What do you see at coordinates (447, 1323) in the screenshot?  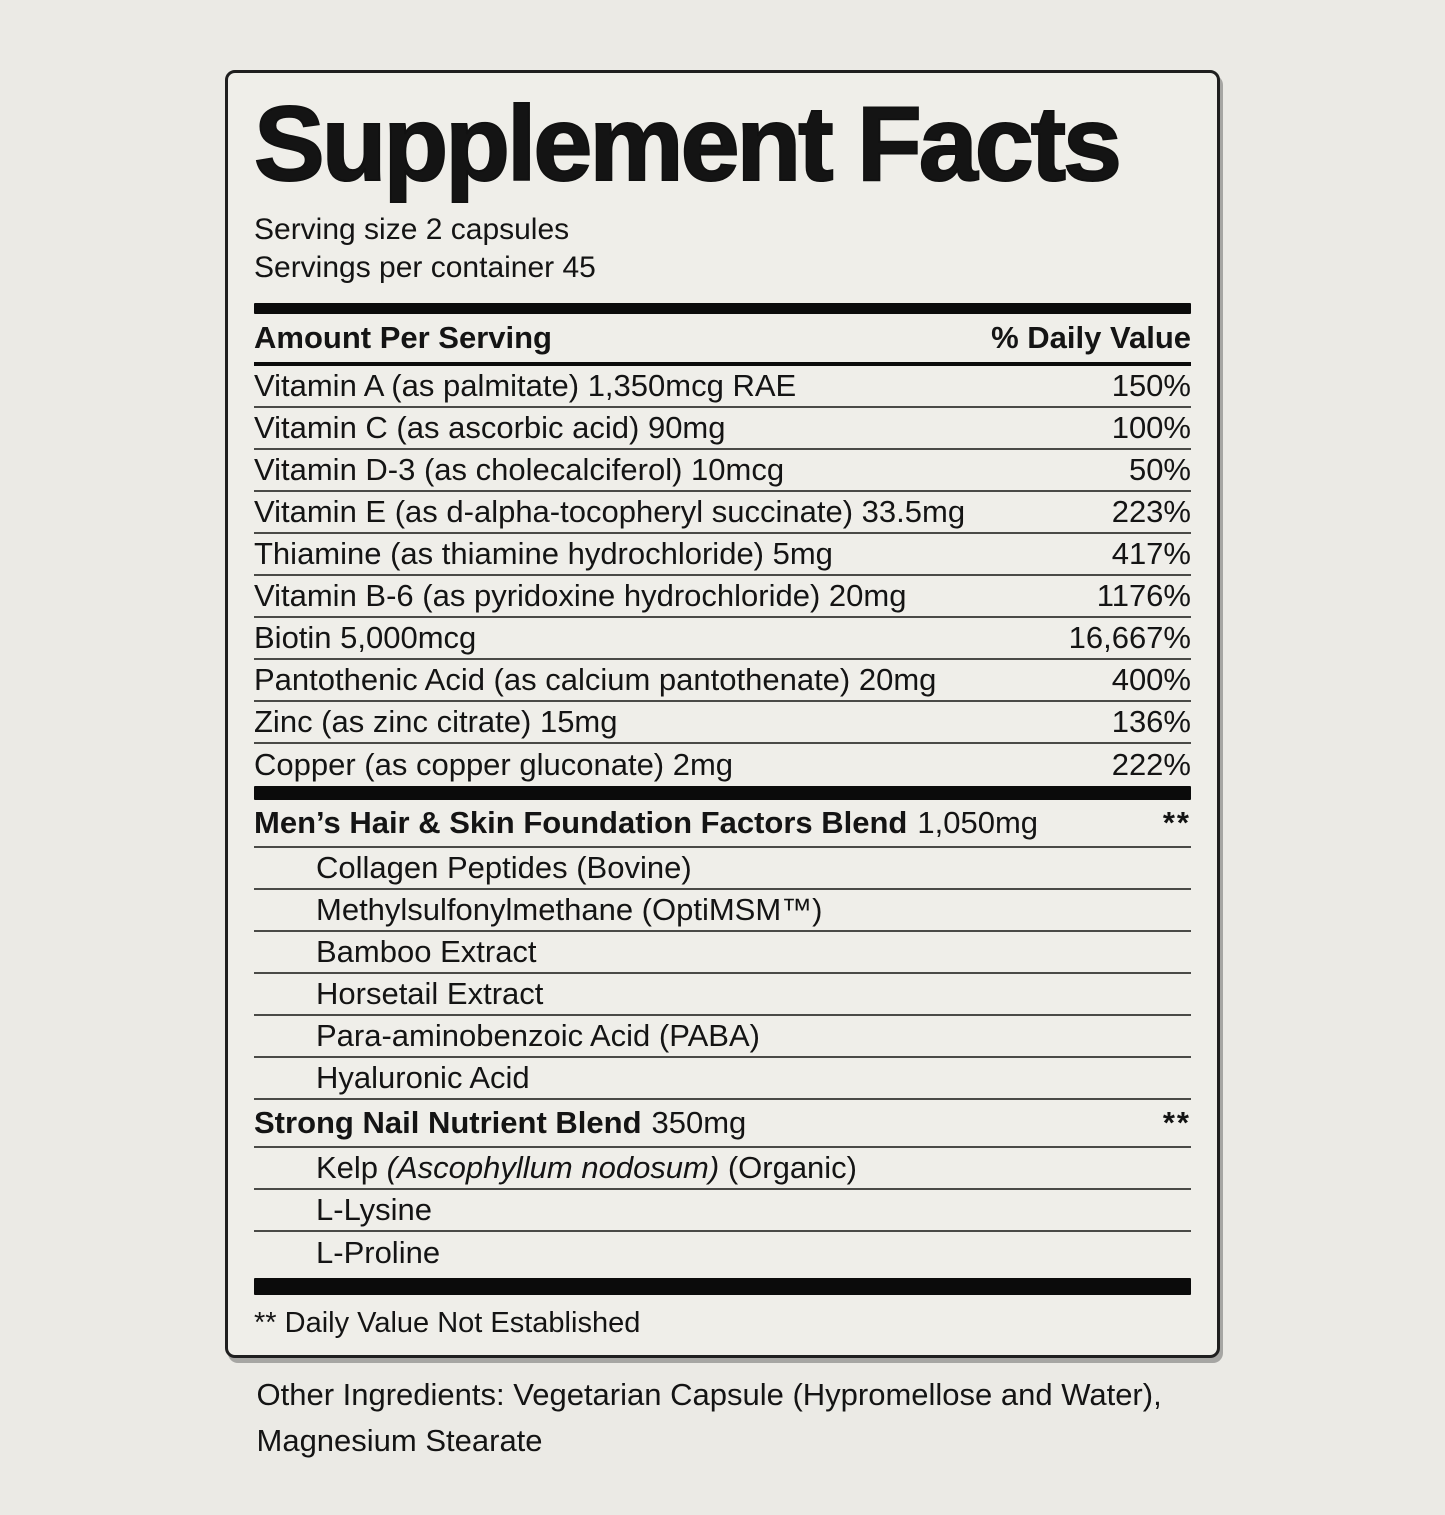 I see `footnote-text: ** Daily Value Not Established` at bounding box center [447, 1323].